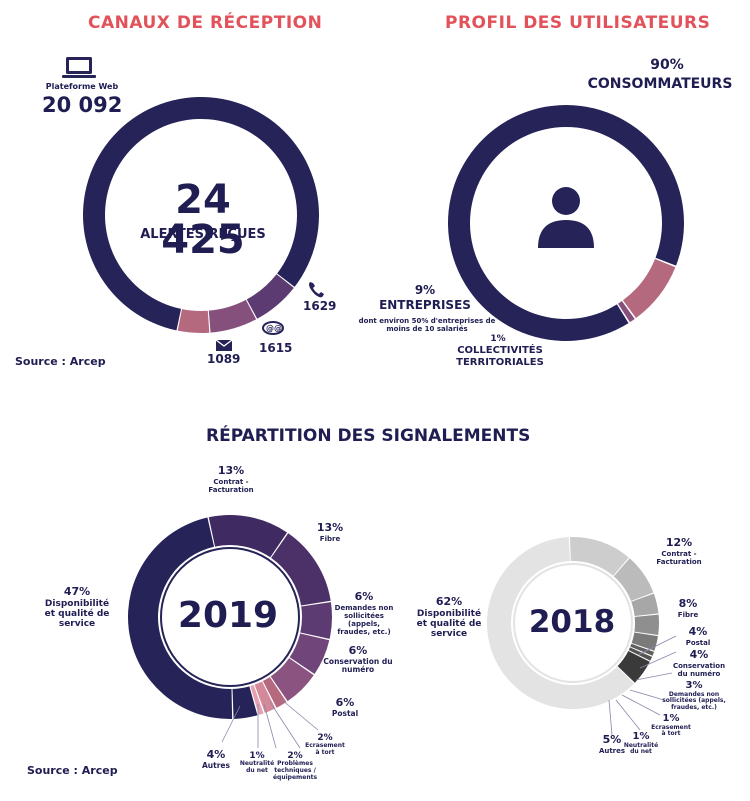 The image size is (750, 801). Describe the element at coordinates (77, 591) in the screenshot. I see `segment-pct: 47%` at that location.